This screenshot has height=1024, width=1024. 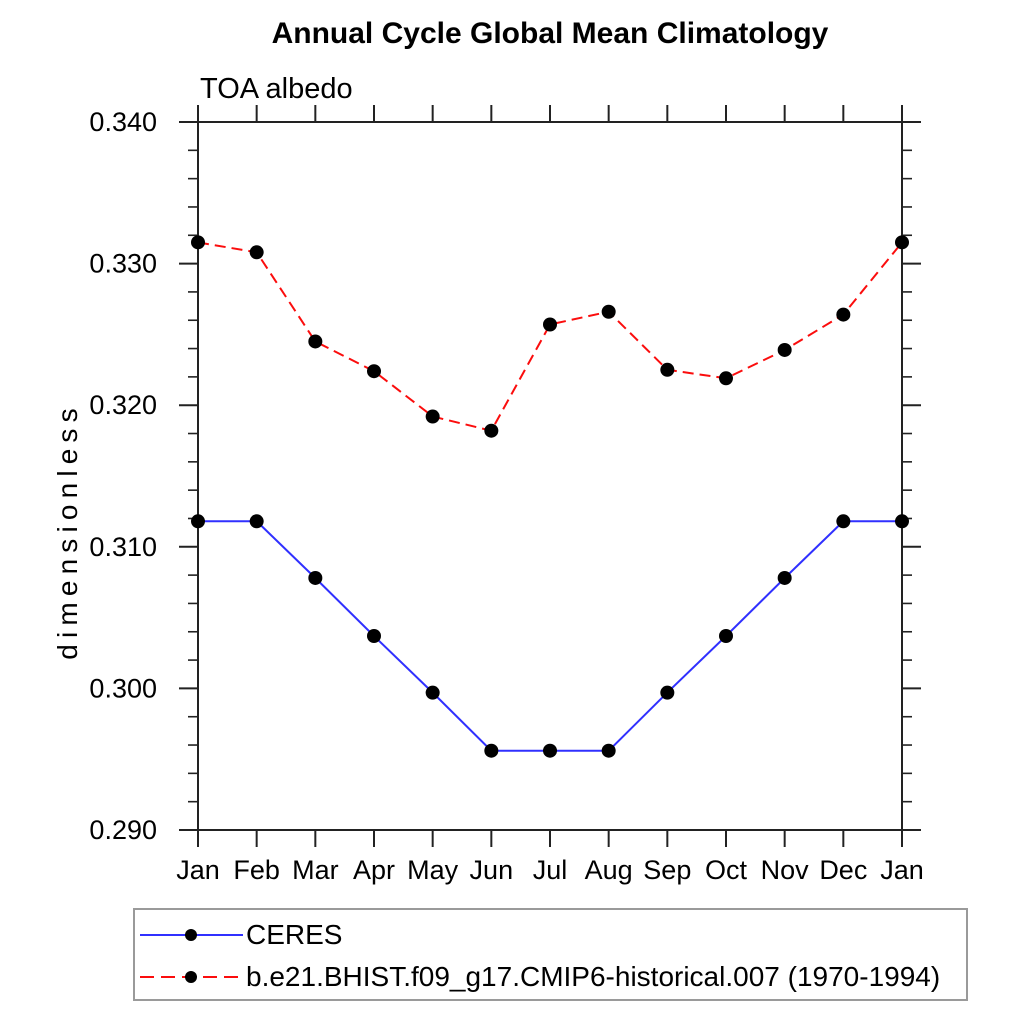 I want to click on y-axis-title: dimensionless, so click(x=67, y=531).